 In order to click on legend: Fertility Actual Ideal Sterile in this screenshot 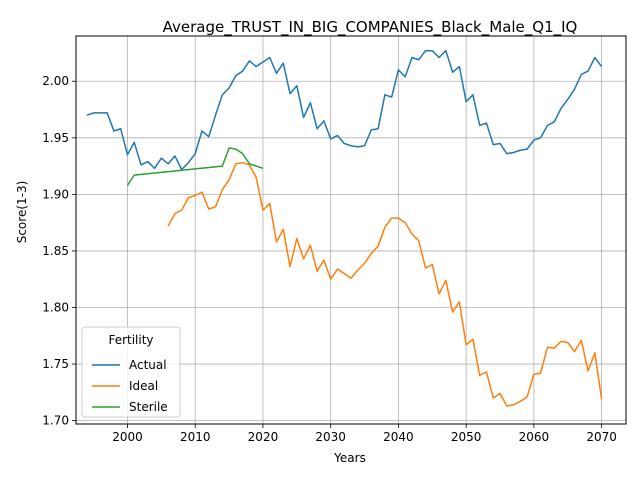, I will do `click(131, 372)`.